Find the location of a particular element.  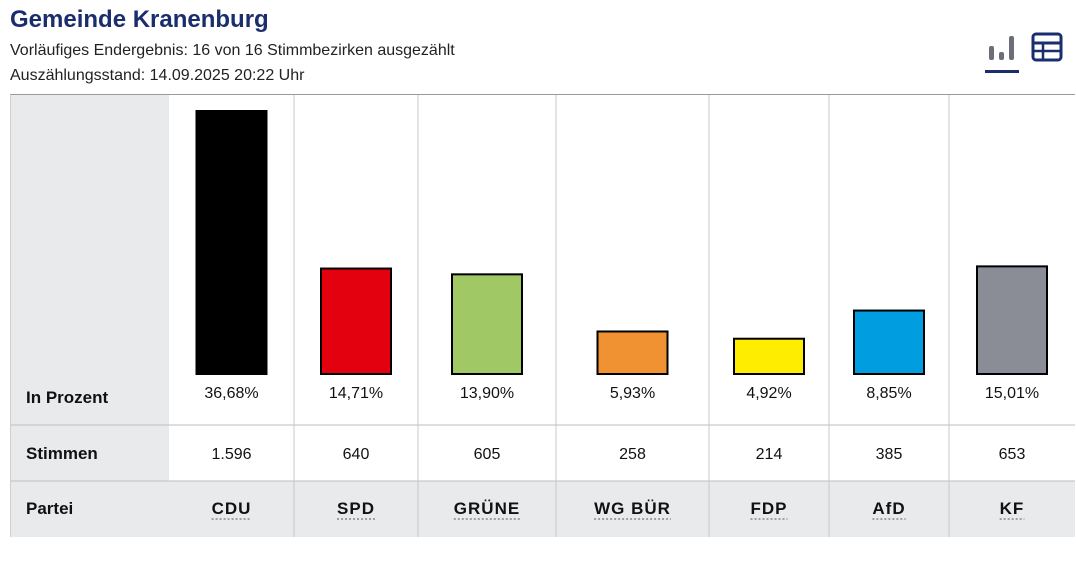

party-name: CDU is located at coordinates (232, 508).